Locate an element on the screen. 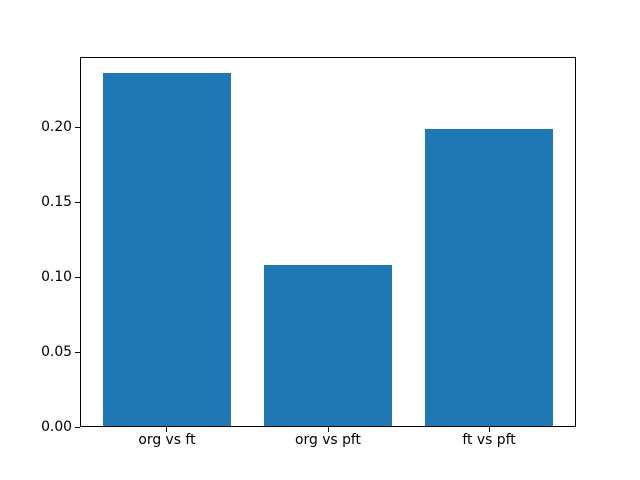 This screenshot has width=640, height=480. y-tick-label: 0.10 is located at coordinates (56, 277).